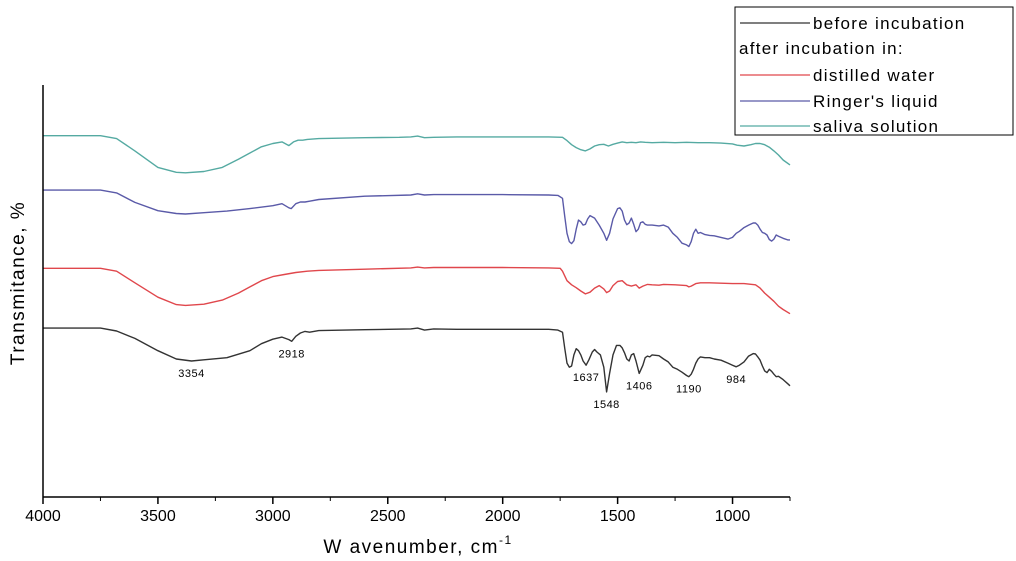 The height and width of the screenshot is (561, 1016). Describe the element at coordinates (618, 516) in the screenshot. I see `x-tick-label: 1500` at that location.